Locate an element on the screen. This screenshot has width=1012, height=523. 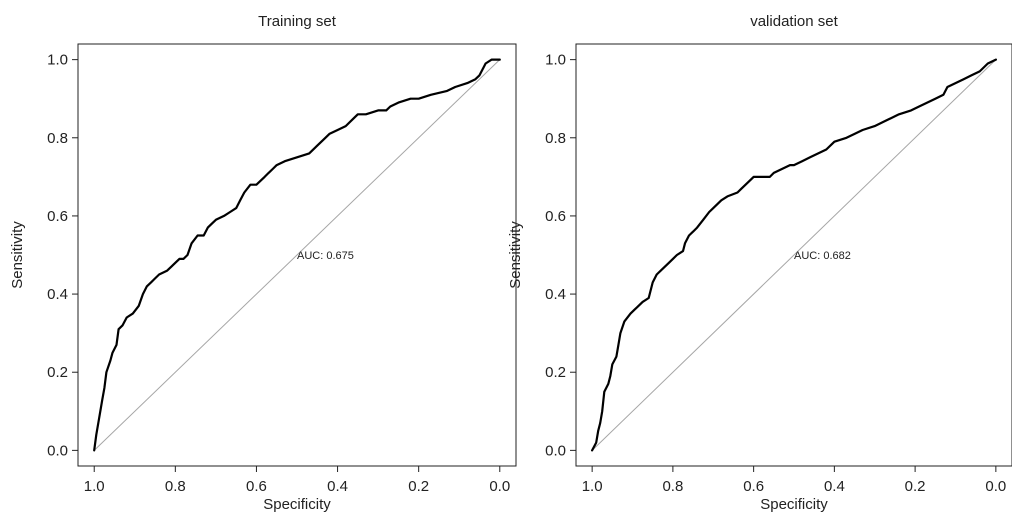
chart-title: validation set is located at coordinates (794, 21).